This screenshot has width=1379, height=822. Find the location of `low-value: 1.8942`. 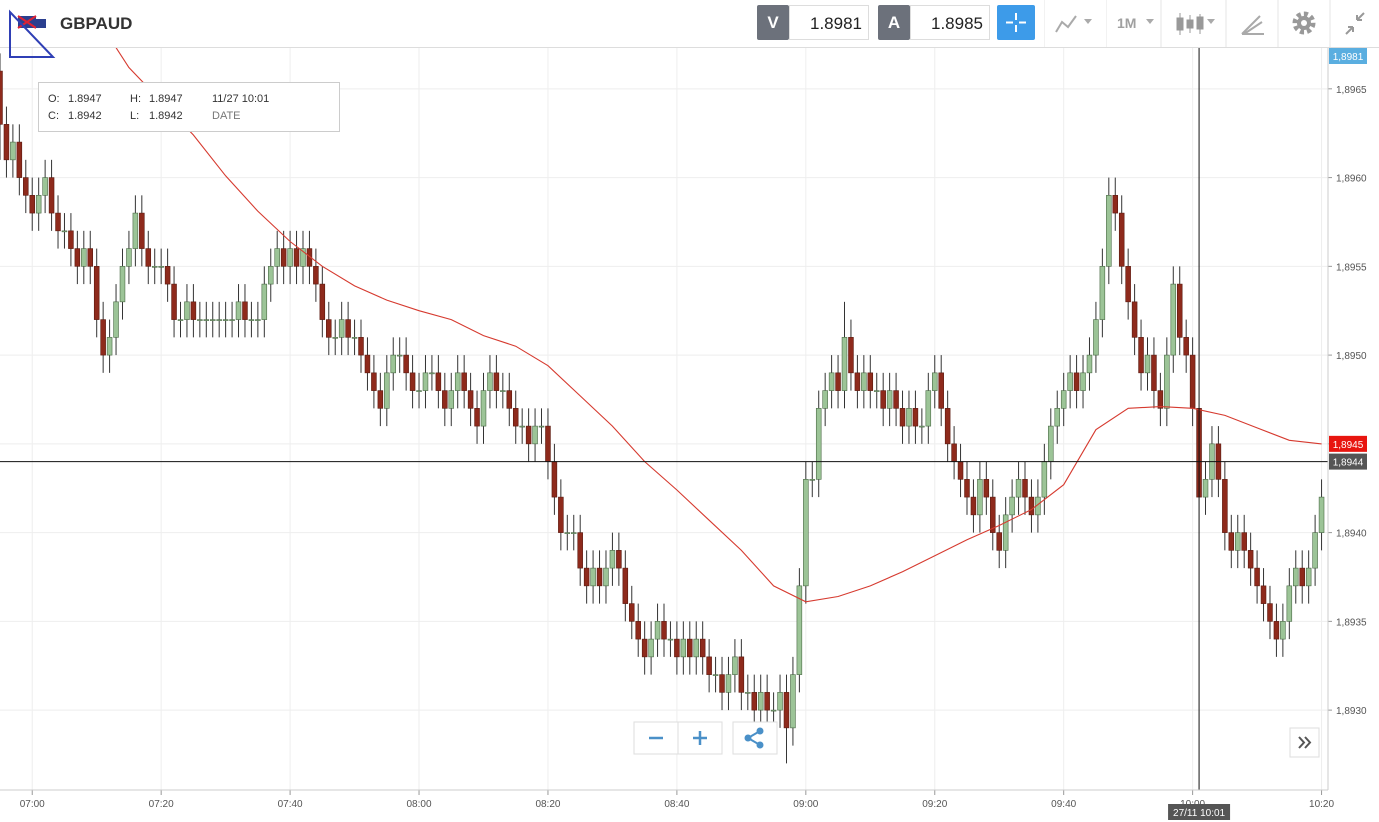

low-value: 1.8942 is located at coordinates (166, 116).